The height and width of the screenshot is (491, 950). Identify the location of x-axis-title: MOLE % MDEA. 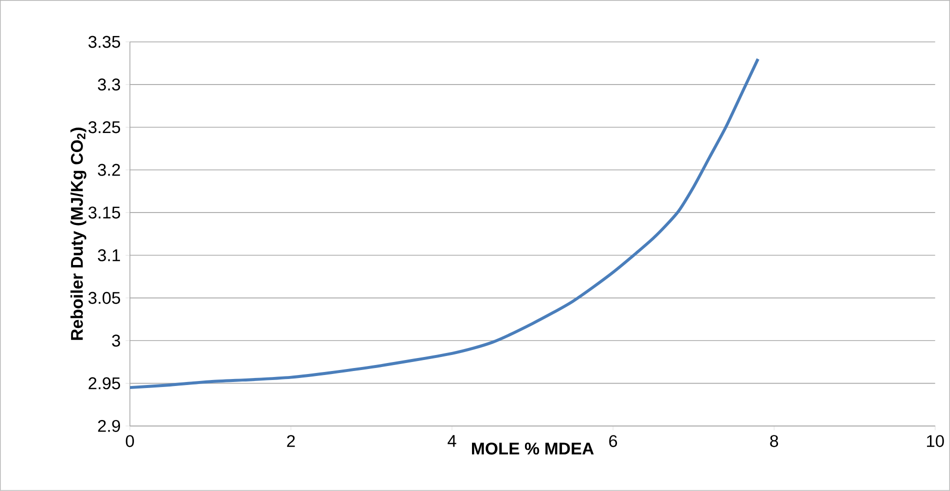
(533, 448).